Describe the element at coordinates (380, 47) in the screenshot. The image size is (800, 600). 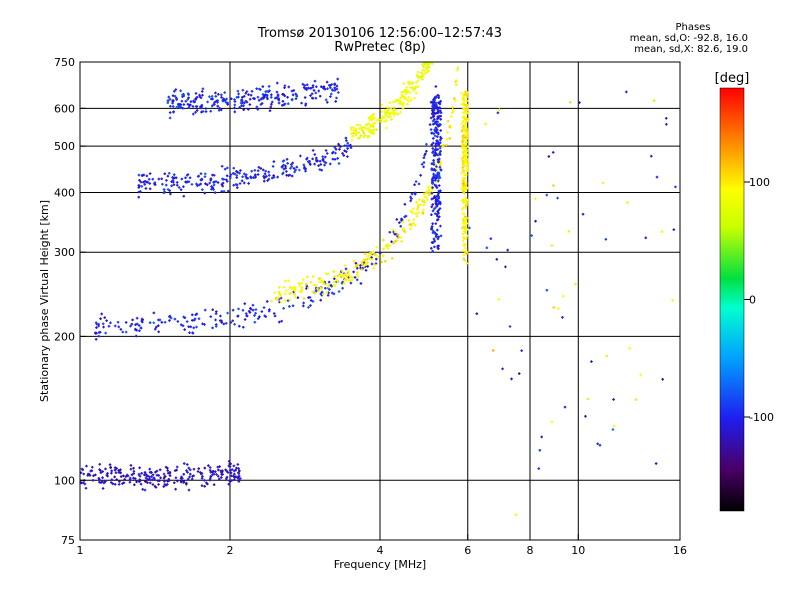
I see `chart-subtitle: RwPretec (8p)` at that location.